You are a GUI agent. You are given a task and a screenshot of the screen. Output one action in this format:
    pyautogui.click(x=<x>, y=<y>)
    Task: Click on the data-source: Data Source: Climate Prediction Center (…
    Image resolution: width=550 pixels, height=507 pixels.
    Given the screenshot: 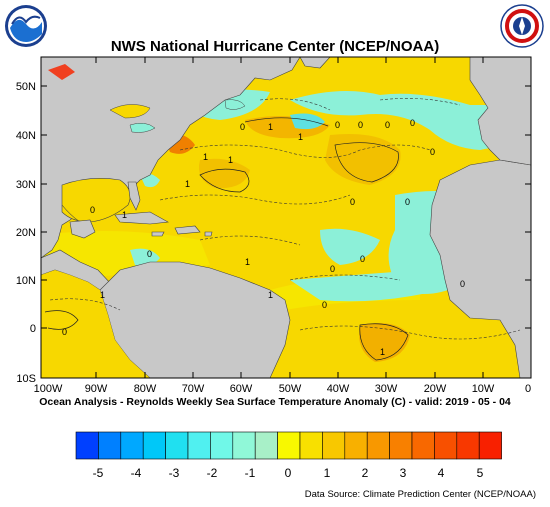 What is the action you would take?
    pyautogui.click(x=420, y=494)
    